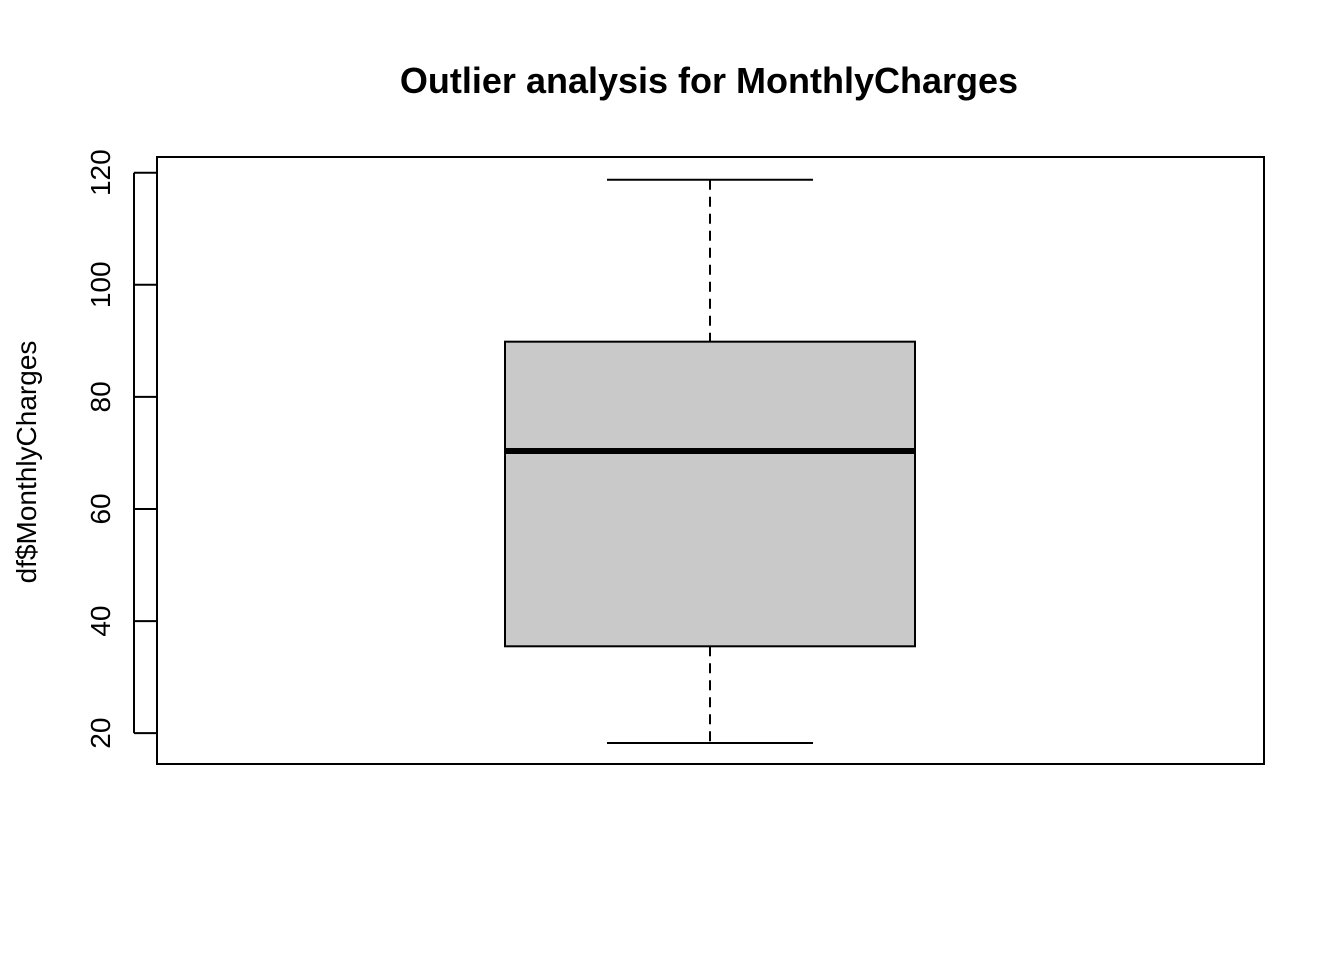 This screenshot has height=960, width=1344. What do you see at coordinates (100, 172) in the screenshot?
I see `y-tick-label: 120` at bounding box center [100, 172].